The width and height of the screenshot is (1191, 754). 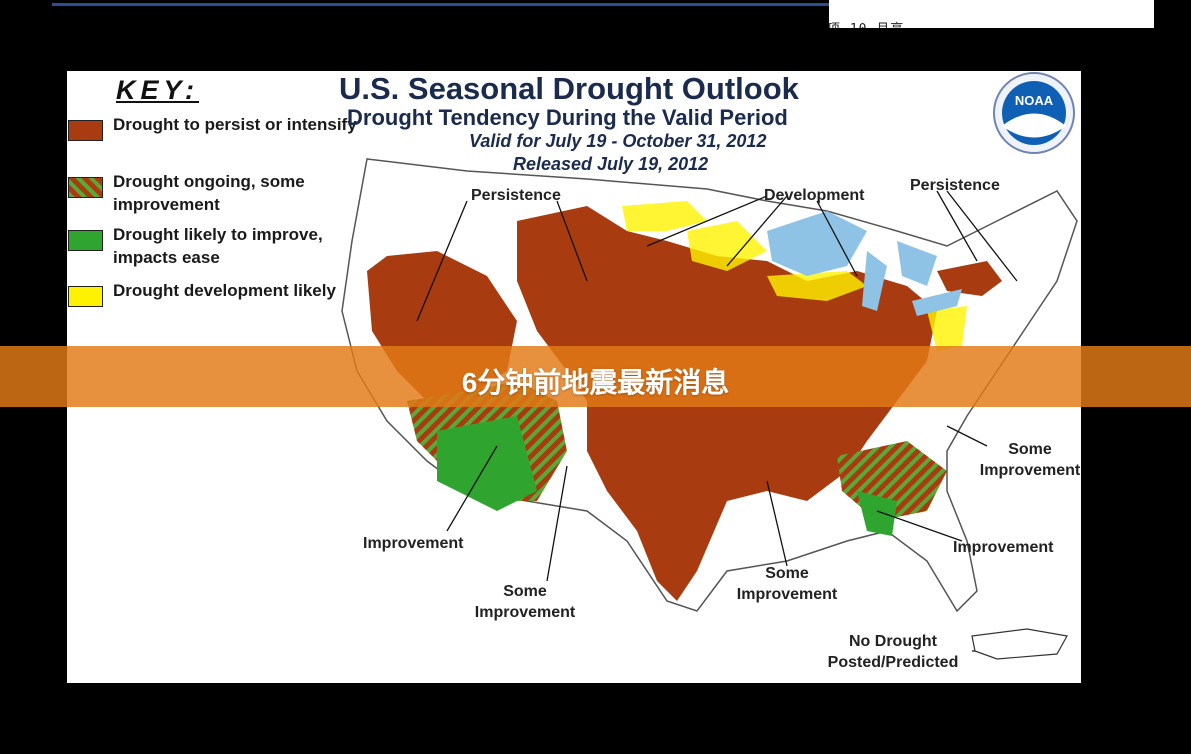 What do you see at coordinates (516, 195) in the screenshot?
I see `label-persistence-west: Persistence` at bounding box center [516, 195].